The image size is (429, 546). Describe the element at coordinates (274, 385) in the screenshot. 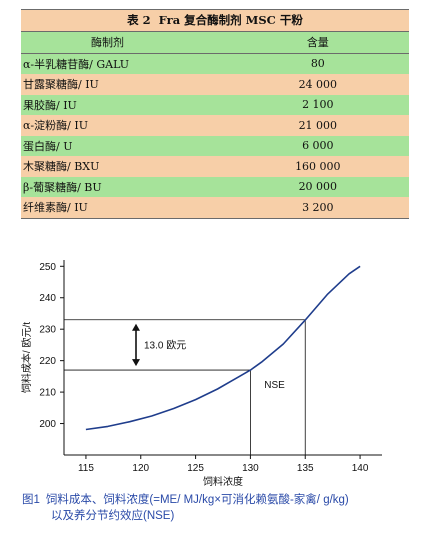

I see `nse-label: NSE` at that location.